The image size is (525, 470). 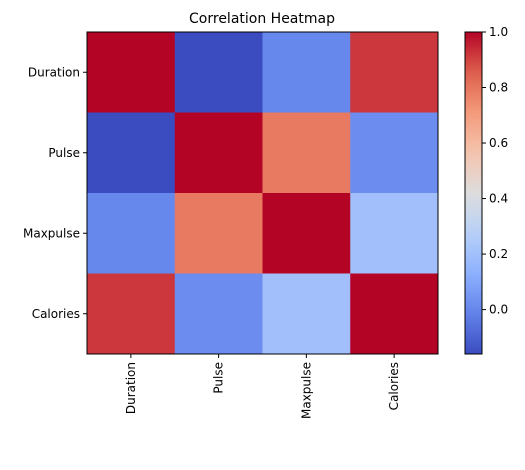 I want to click on colorbar-tick-label: 0.6, so click(x=498, y=143).